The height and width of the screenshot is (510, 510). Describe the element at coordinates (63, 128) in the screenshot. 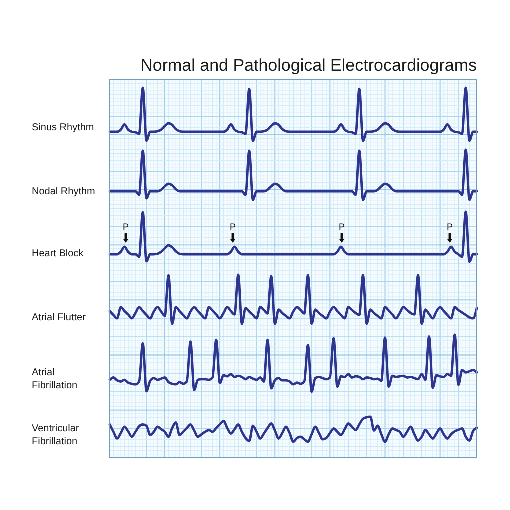

I see `y-axis-title: Sinus Rhythm` at that location.